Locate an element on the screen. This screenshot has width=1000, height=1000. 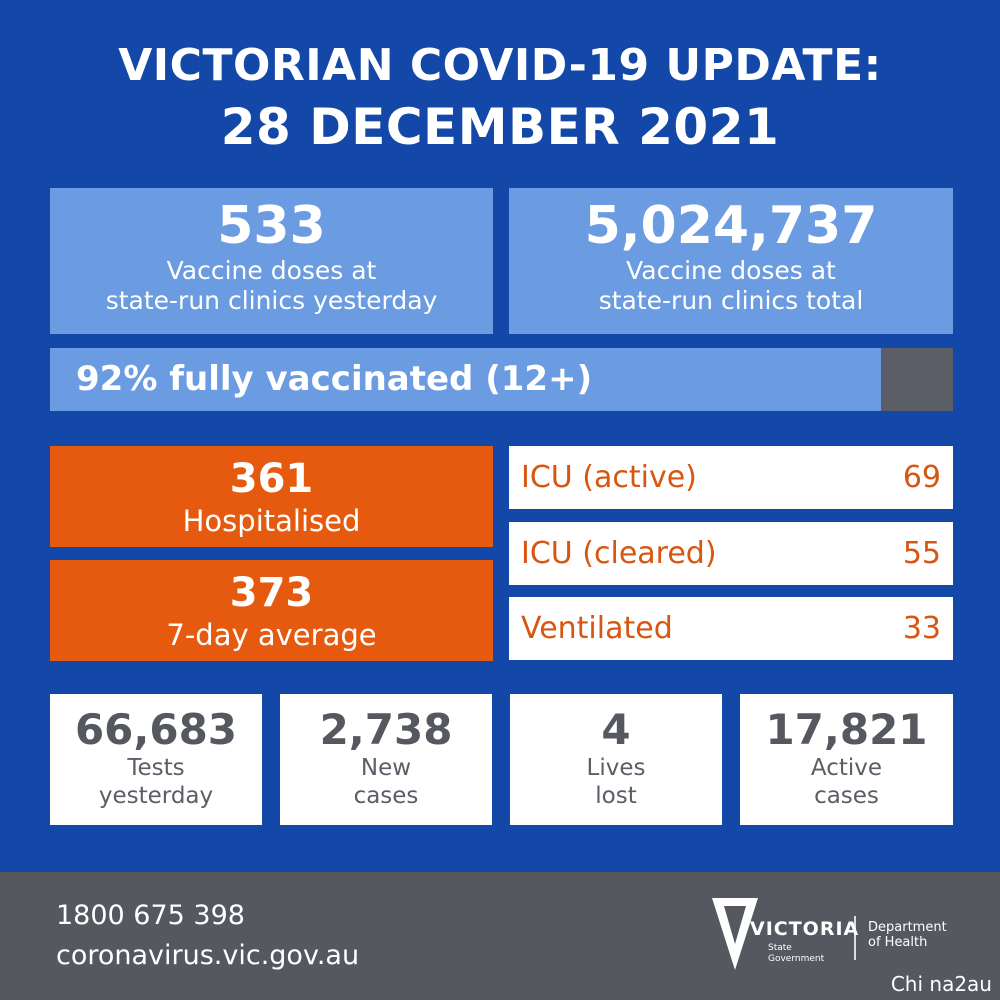
stat-lives-lost-label-2: lost is located at coordinates (616, 796).